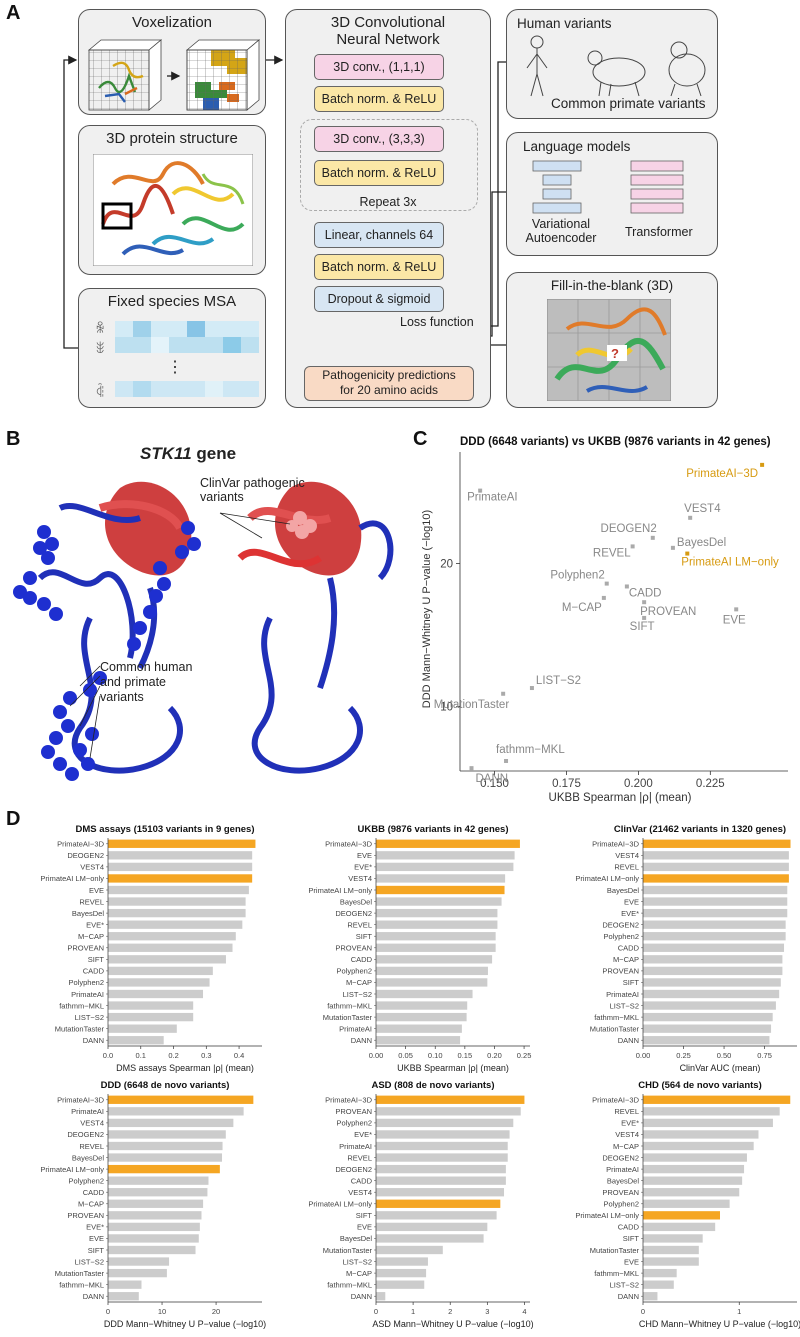 This screenshot has height=1337, width=800. What do you see at coordinates (188, 454) in the screenshot?
I see `stk11-title: STK11 gene` at bounding box center [188, 454].